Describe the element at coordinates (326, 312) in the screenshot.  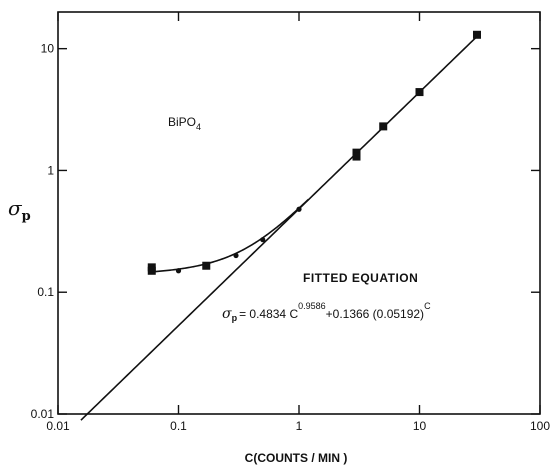
I see `fitted-equation: σp = 0.4834 C0.9586+0.1366 (0.05192)C` at that location.